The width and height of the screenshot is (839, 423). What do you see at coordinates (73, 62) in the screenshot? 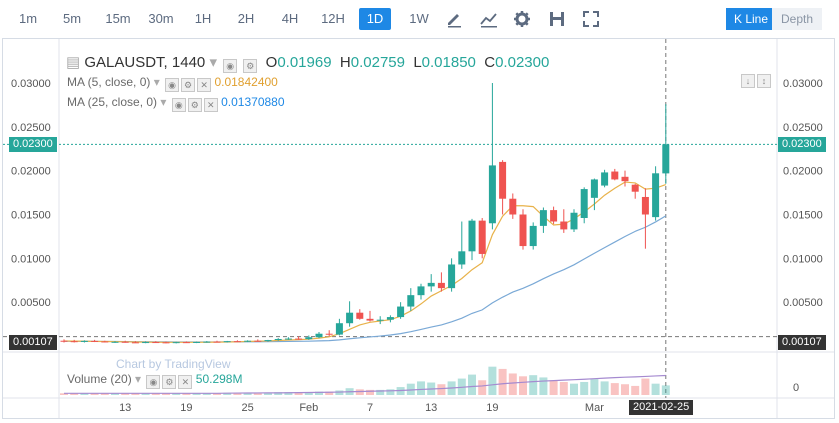
I see `collapse-icon: ▤` at bounding box center [73, 62].